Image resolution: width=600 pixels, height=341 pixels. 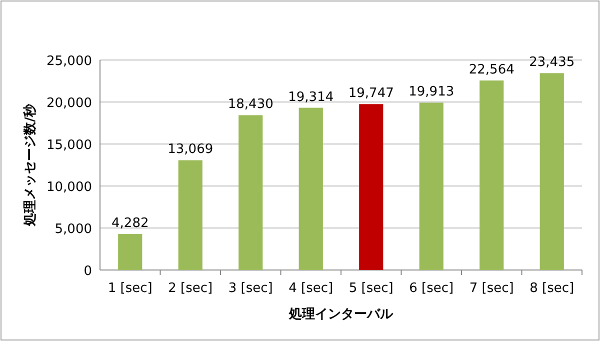 I want to click on data-label: 18,430, so click(x=251, y=104).